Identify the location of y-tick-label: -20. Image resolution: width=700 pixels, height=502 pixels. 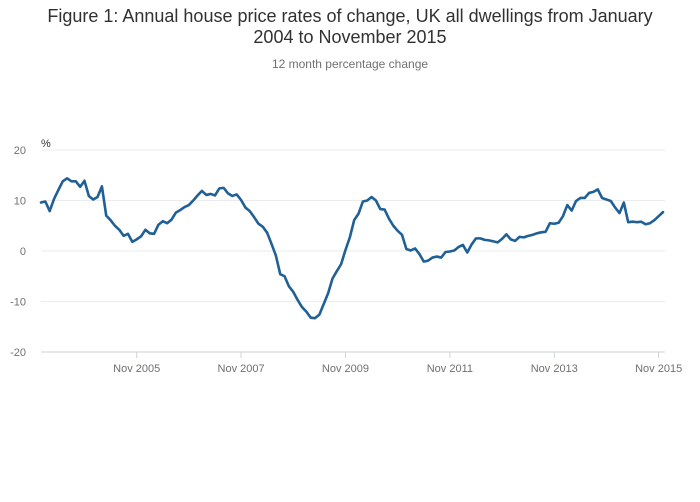
(18, 353).